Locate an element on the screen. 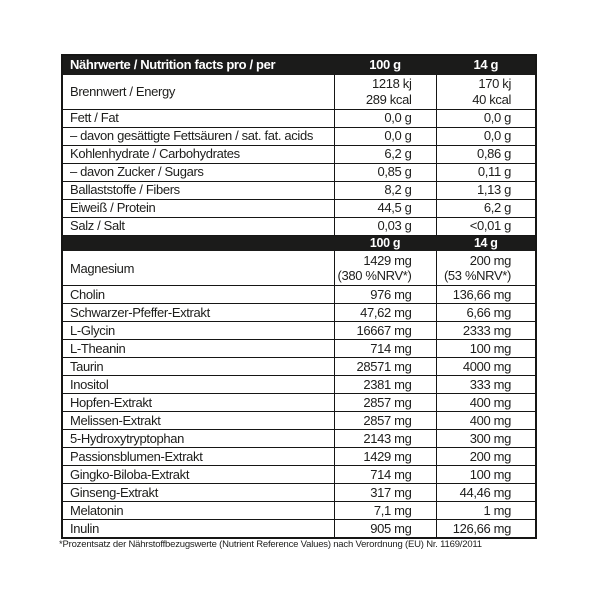 The image size is (600, 600). row-label: Brennwert / Energy is located at coordinates (198, 91).